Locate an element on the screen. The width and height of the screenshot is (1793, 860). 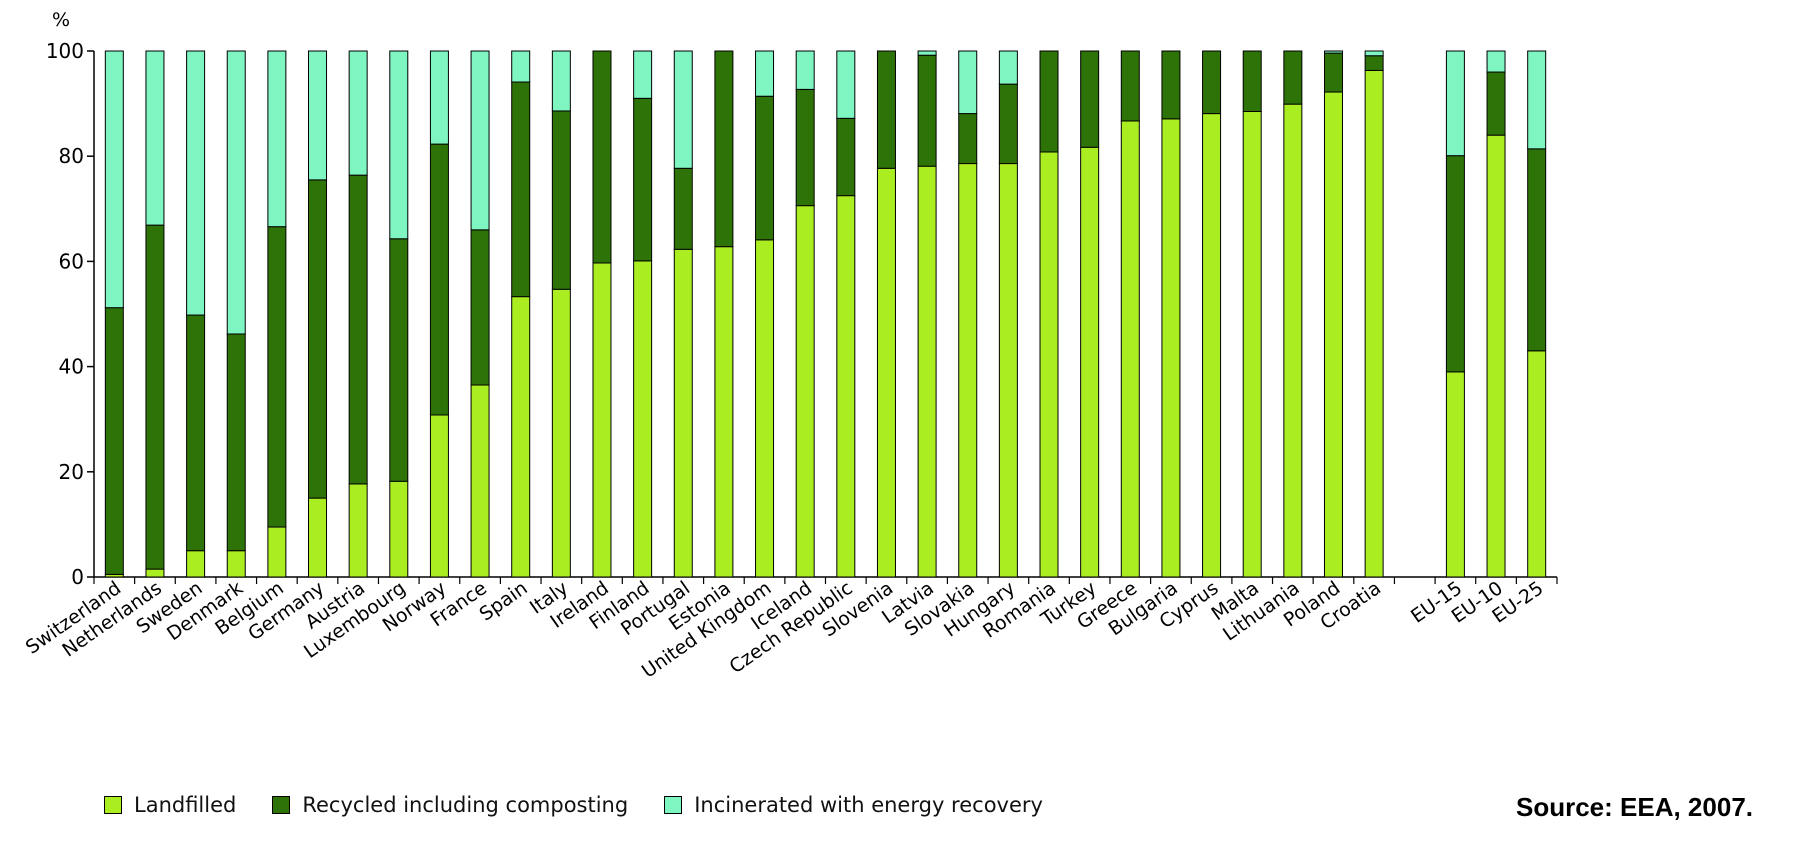
legend-item-recycled: Recycled including composting is located at coordinates (450, 805).